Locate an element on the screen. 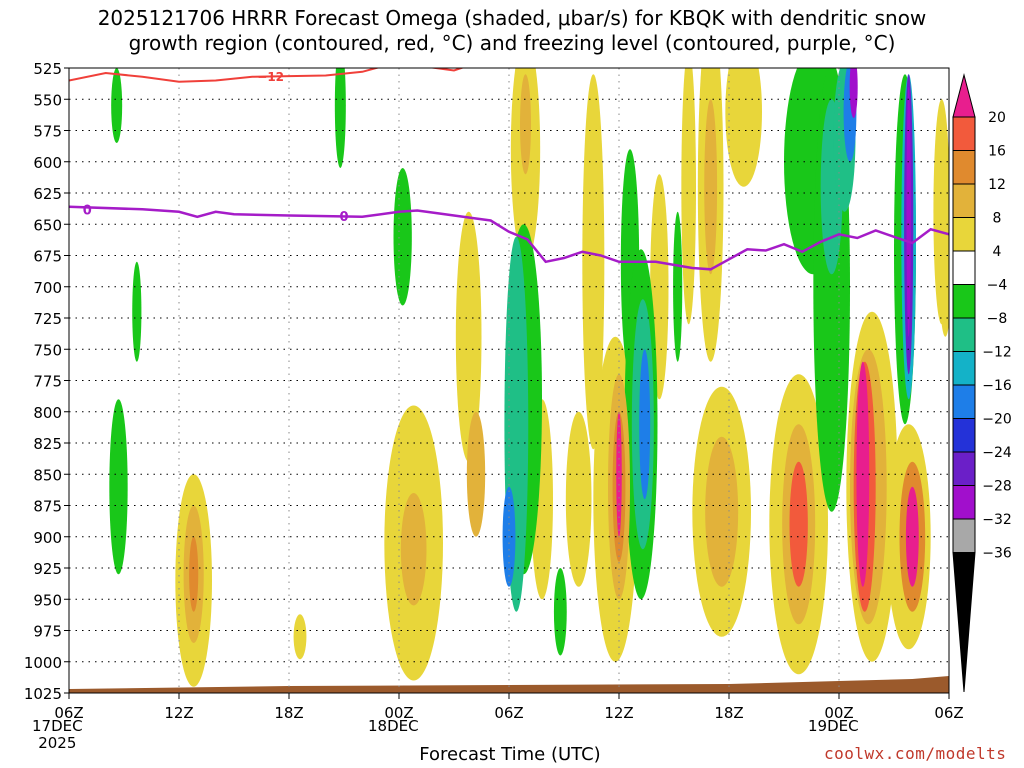  y-tick-label-550: 550 is located at coordinates (47, 100).